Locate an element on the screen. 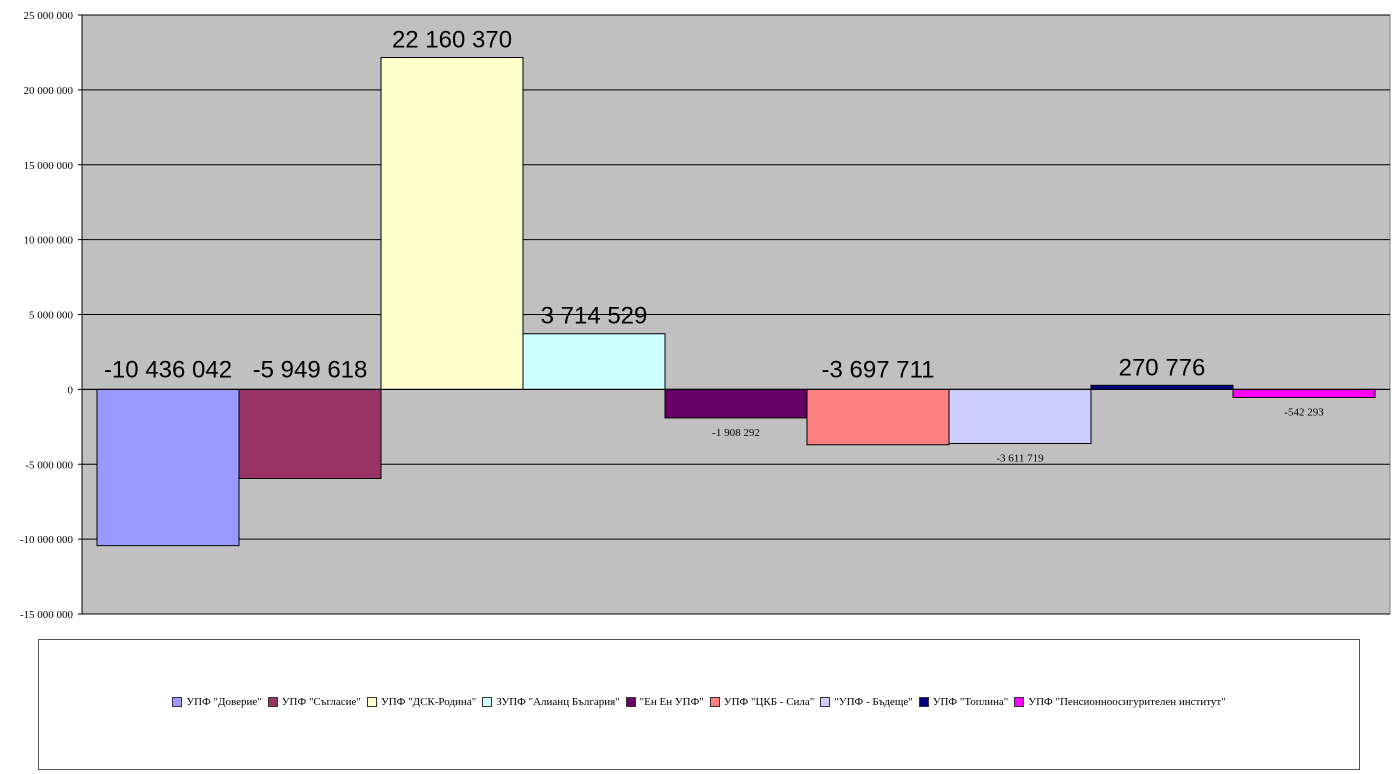 Image resolution: width=1395 pixels, height=774 pixels. y-tick-label: 25 000 000 is located at coordinates (49, 16).